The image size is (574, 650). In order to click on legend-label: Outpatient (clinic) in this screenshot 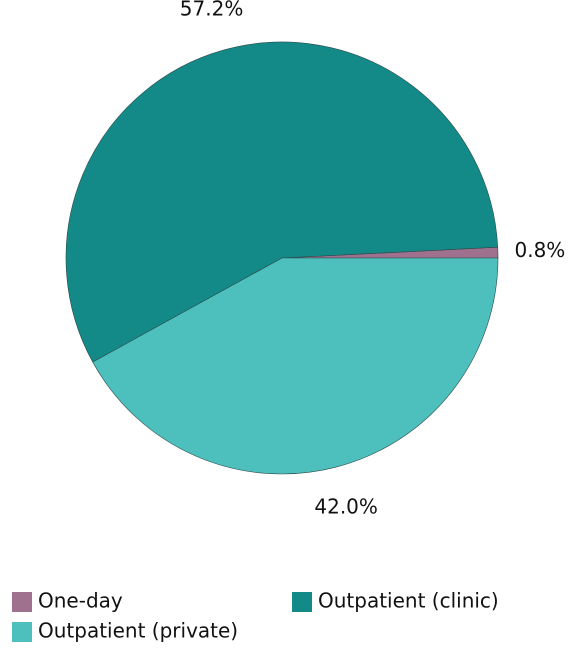, I will do `click(408, 601)`.